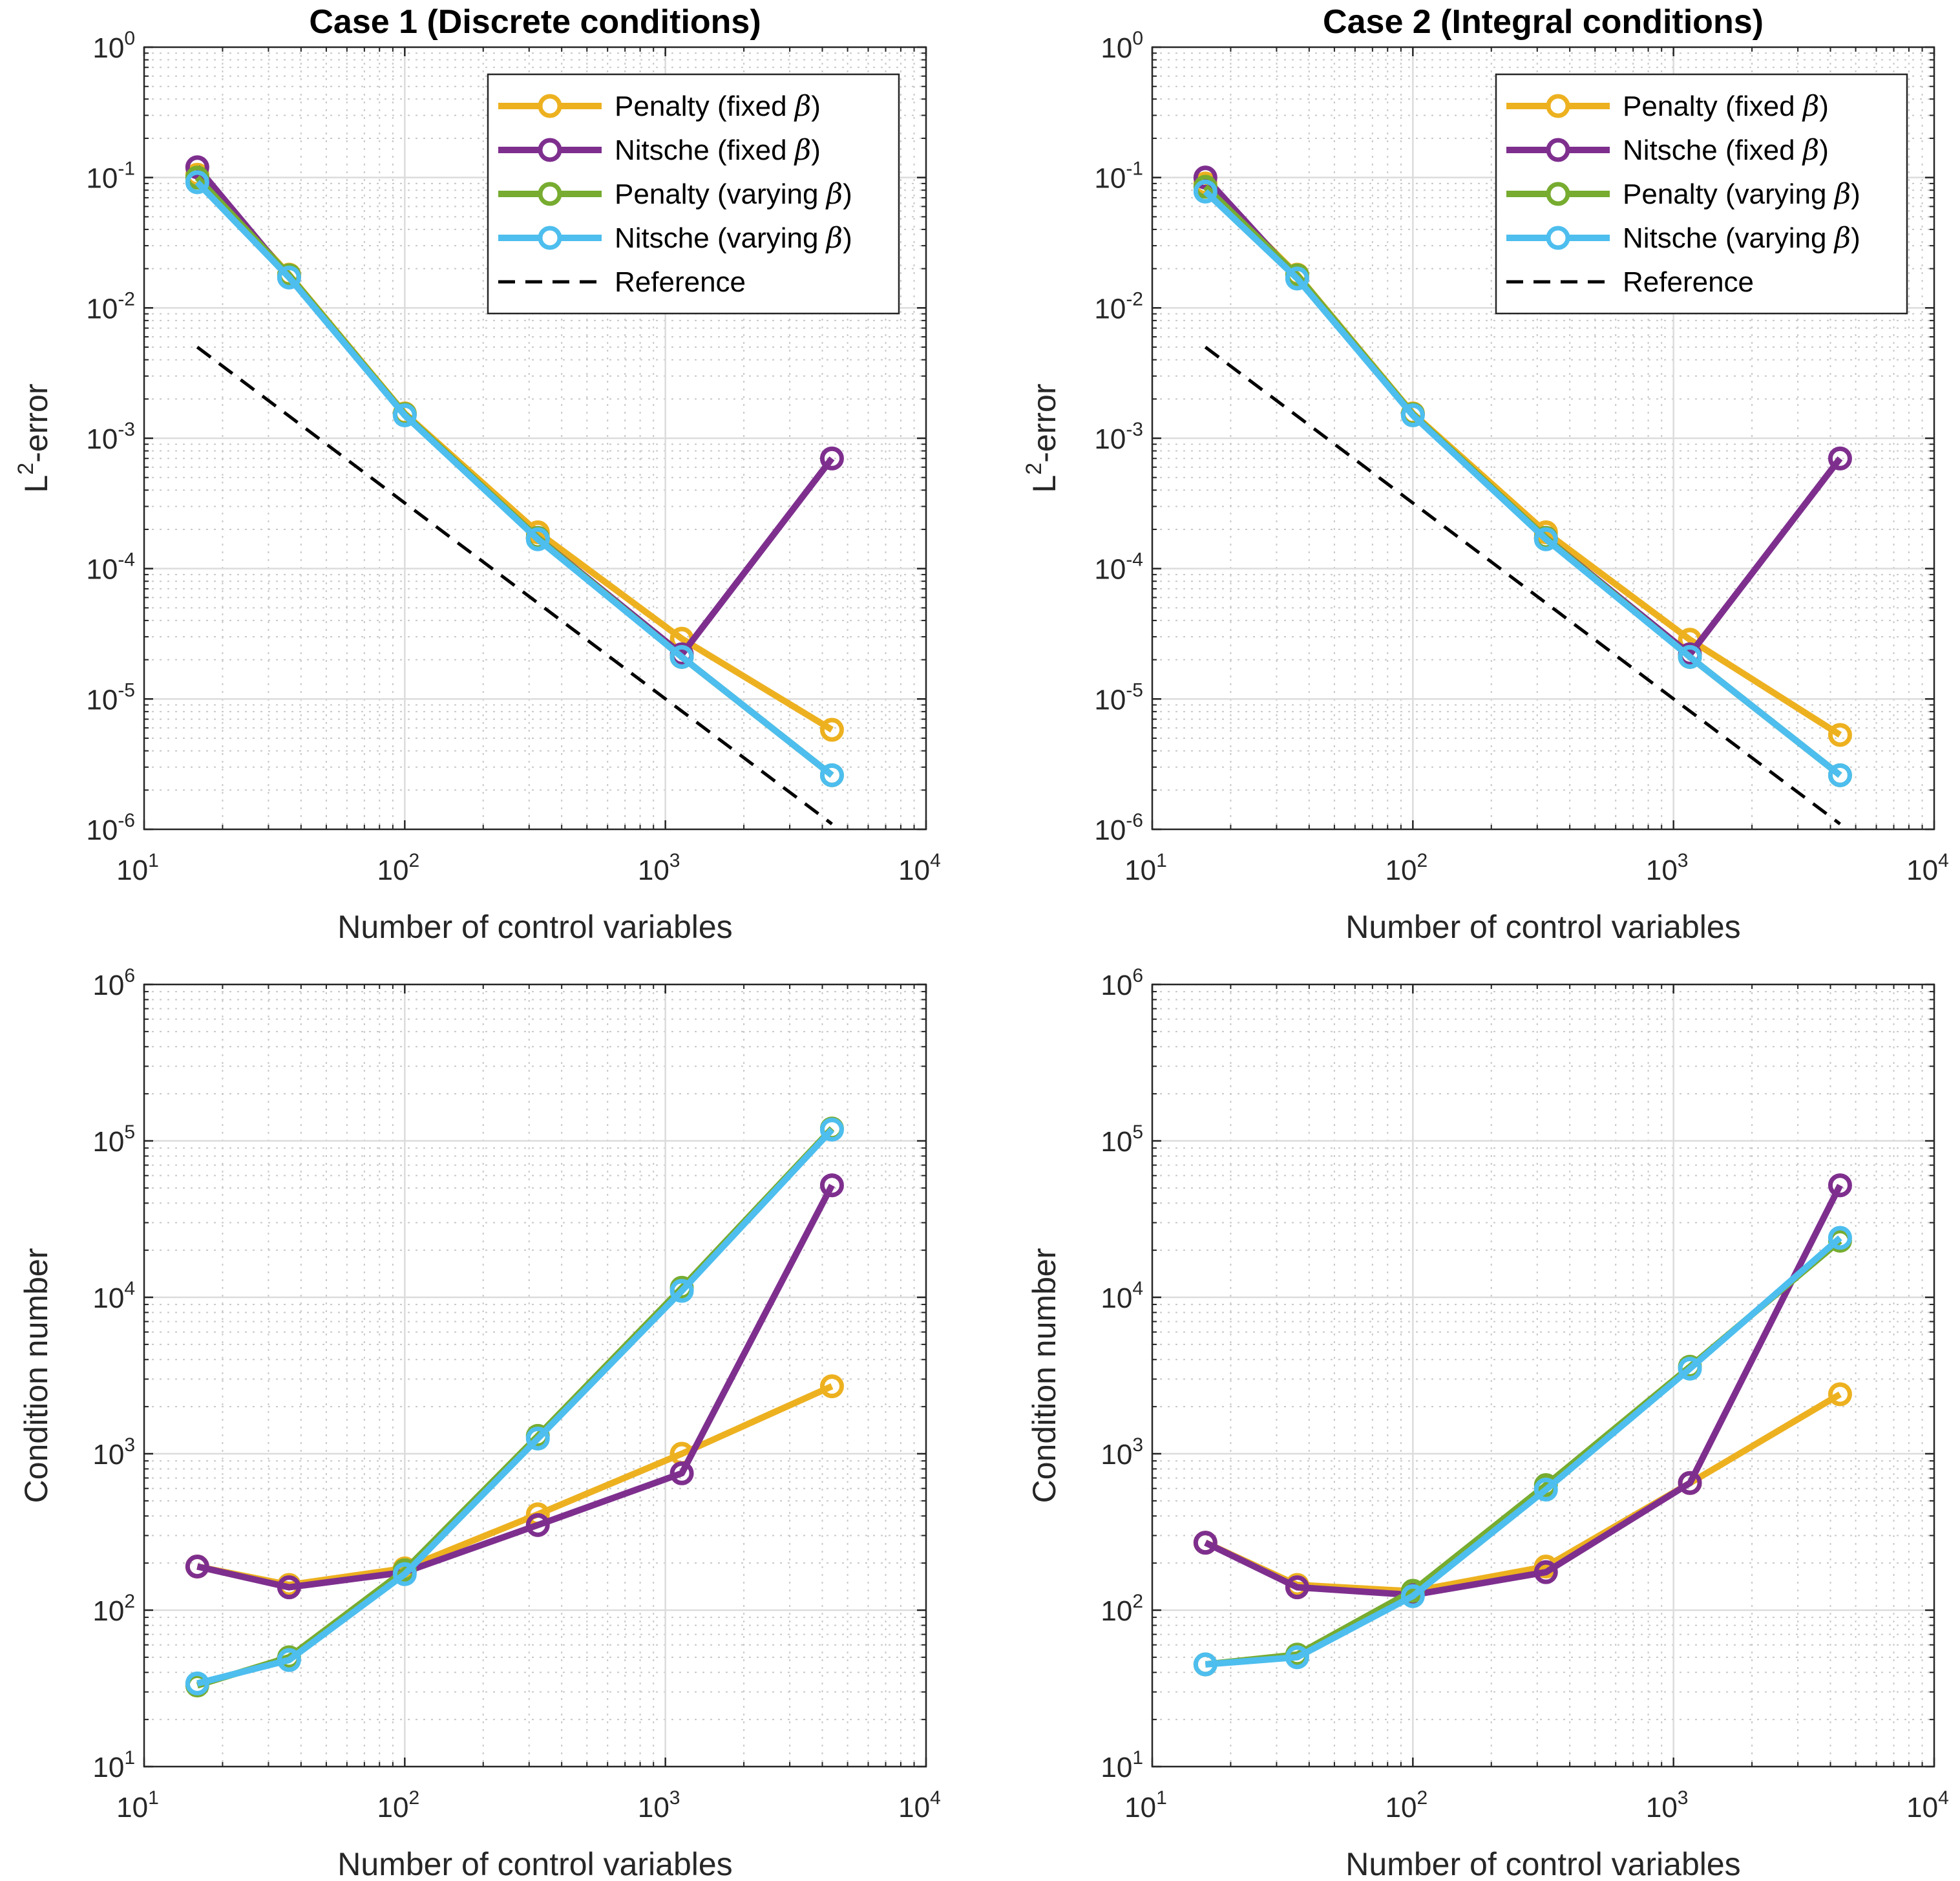 The width and height of the screenshot is (1960, 1881). Describe the element at coordinates (129, 976) in the screenshot. I see `y-tick-exponent: 6` at that location.